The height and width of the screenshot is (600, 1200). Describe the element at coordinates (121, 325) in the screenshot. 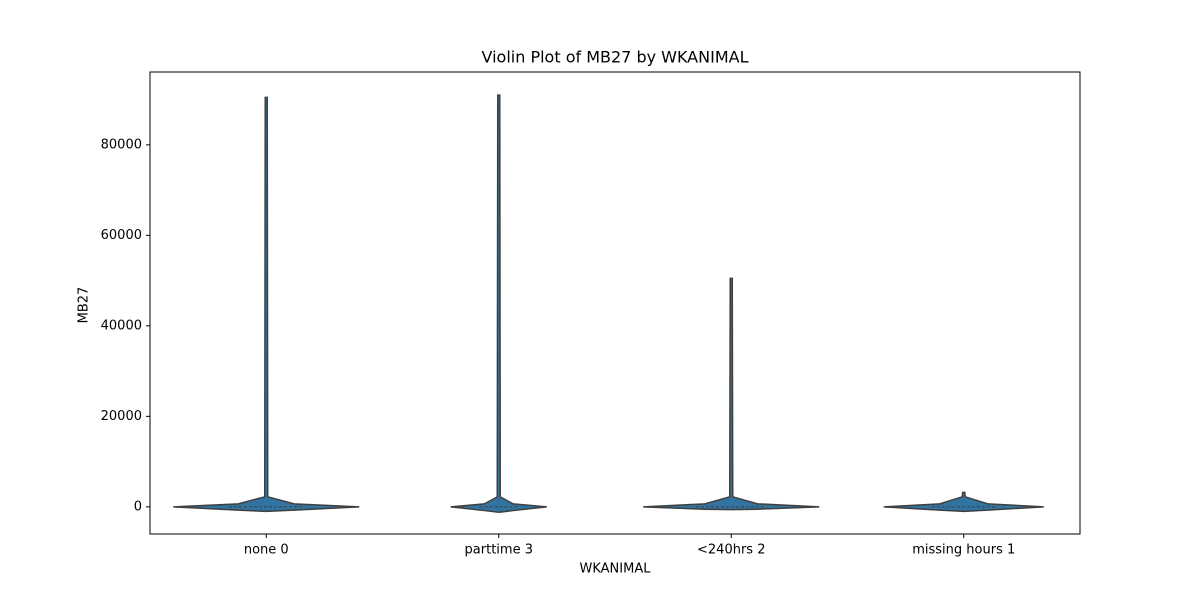

I see `y-tick-label: 40000` at that location.